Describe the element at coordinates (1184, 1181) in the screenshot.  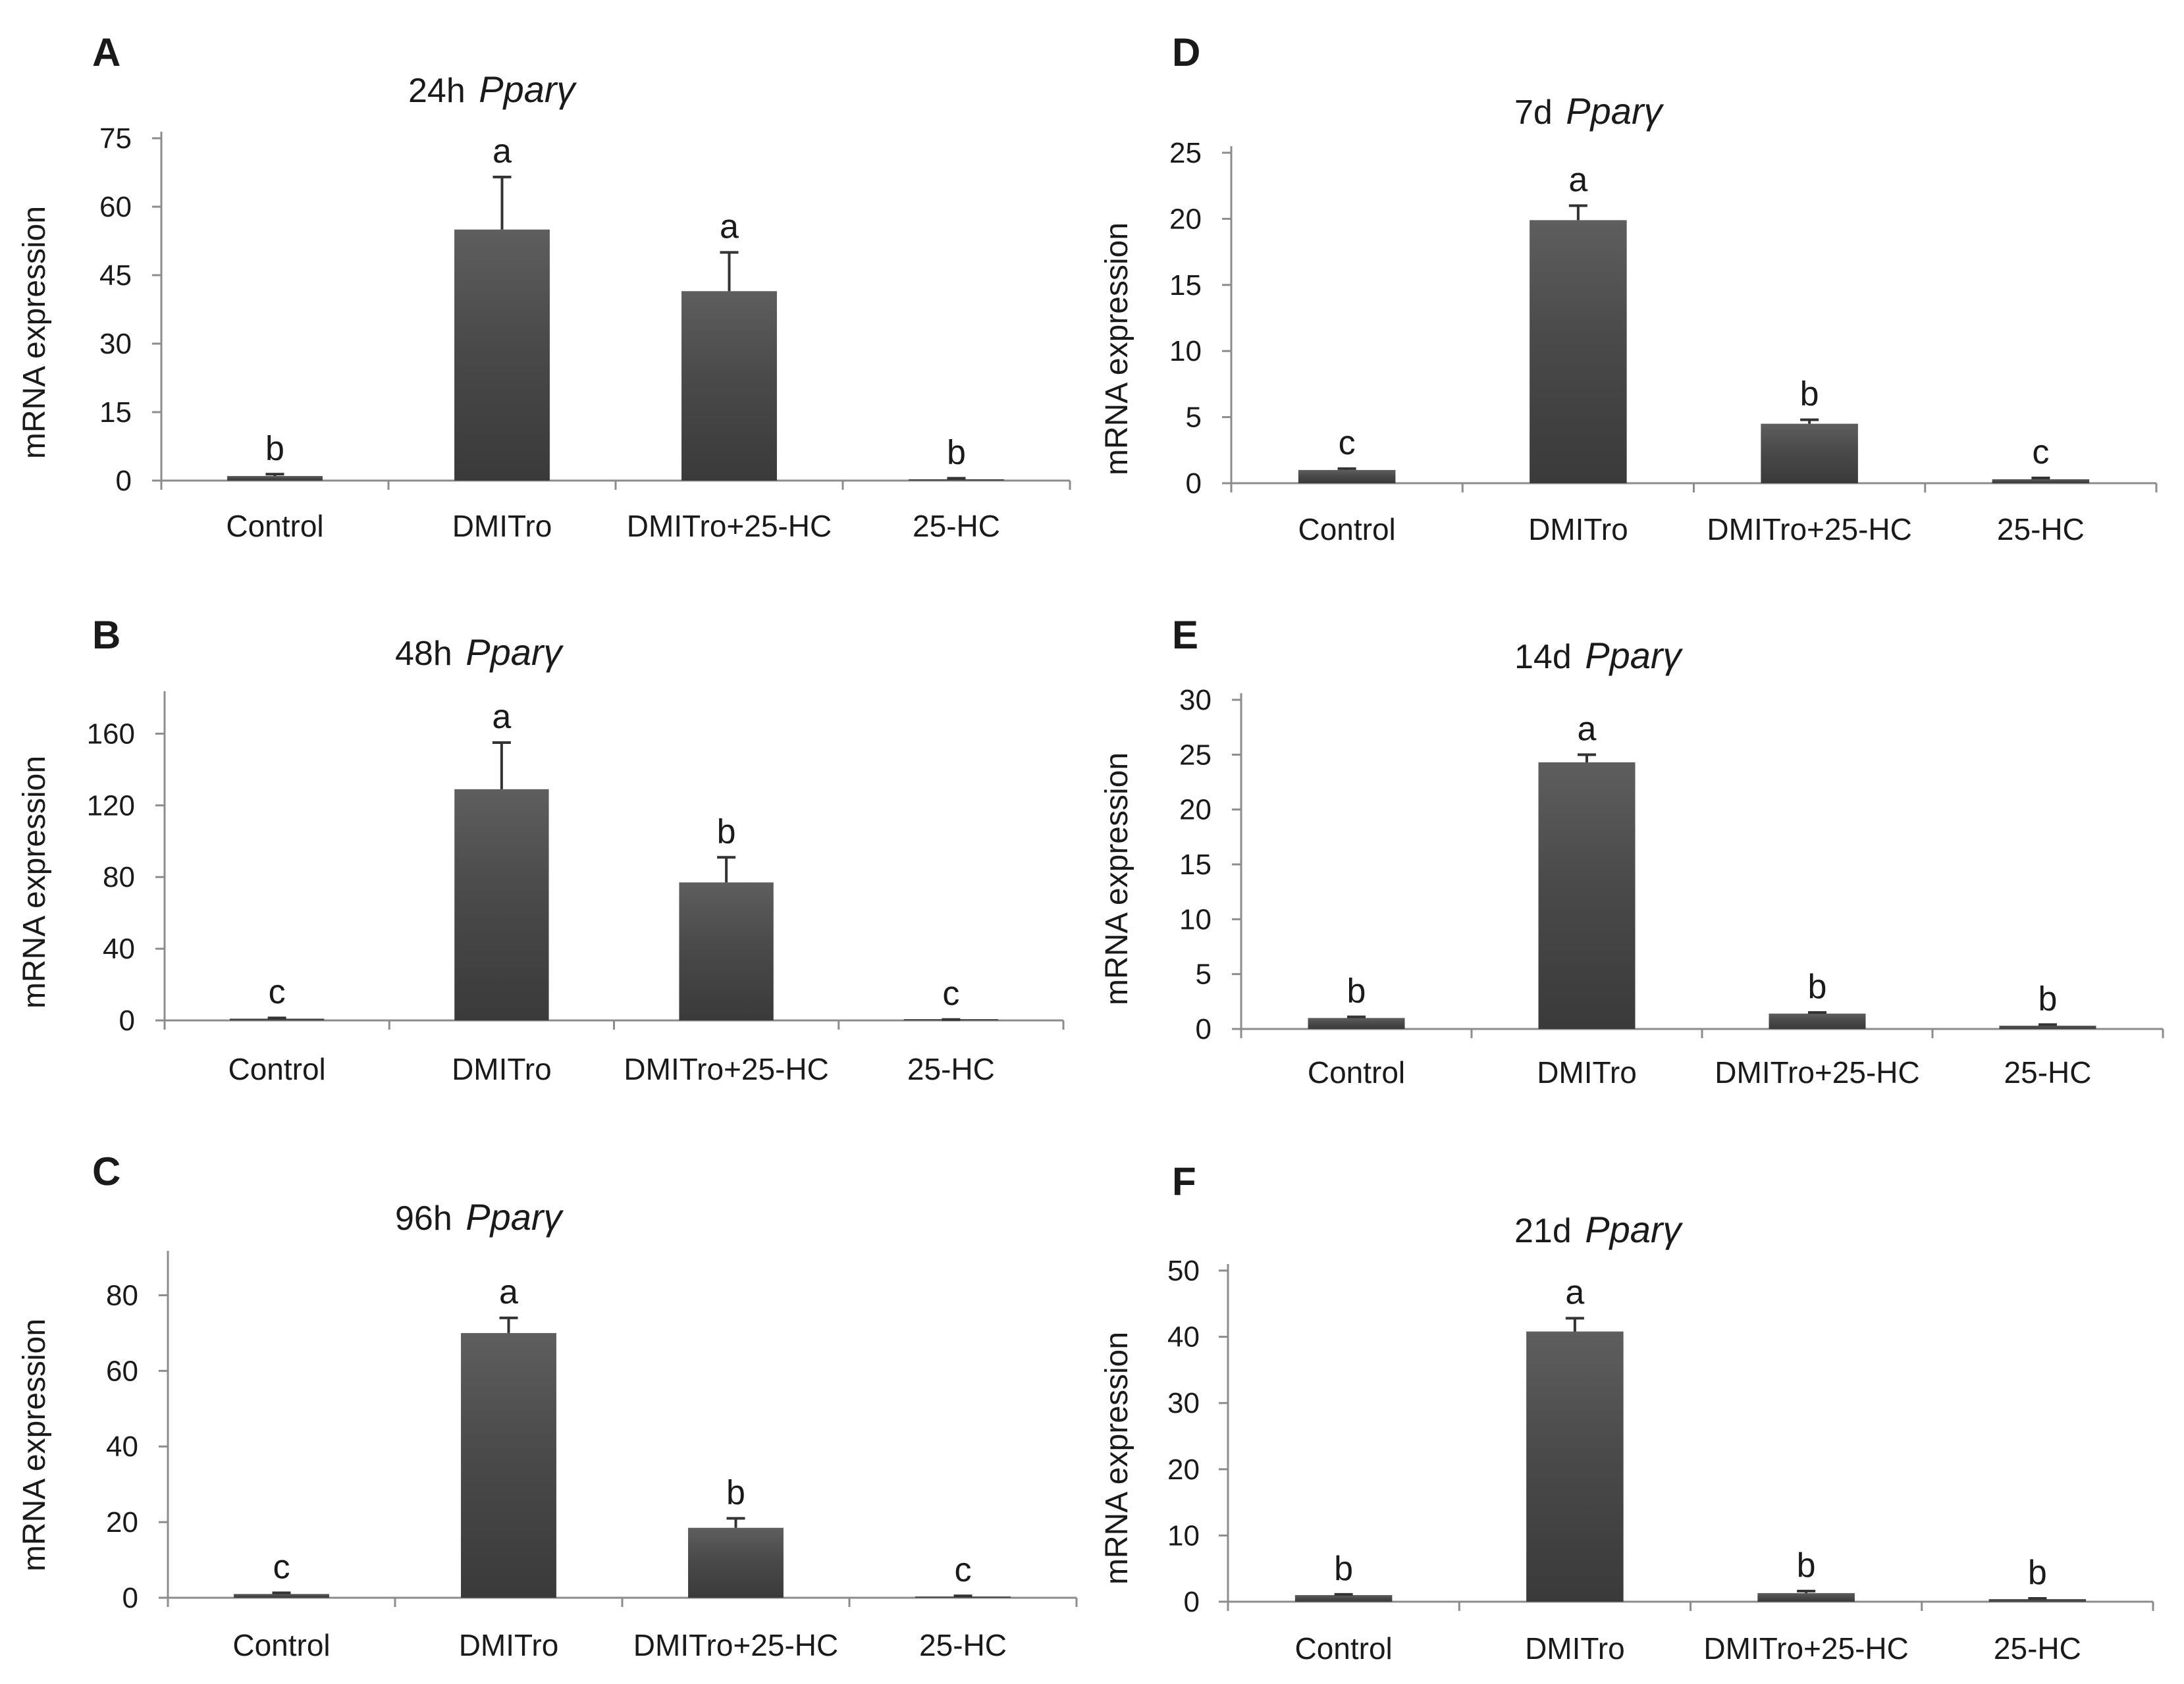
I see `panel-letter: F` at that location.